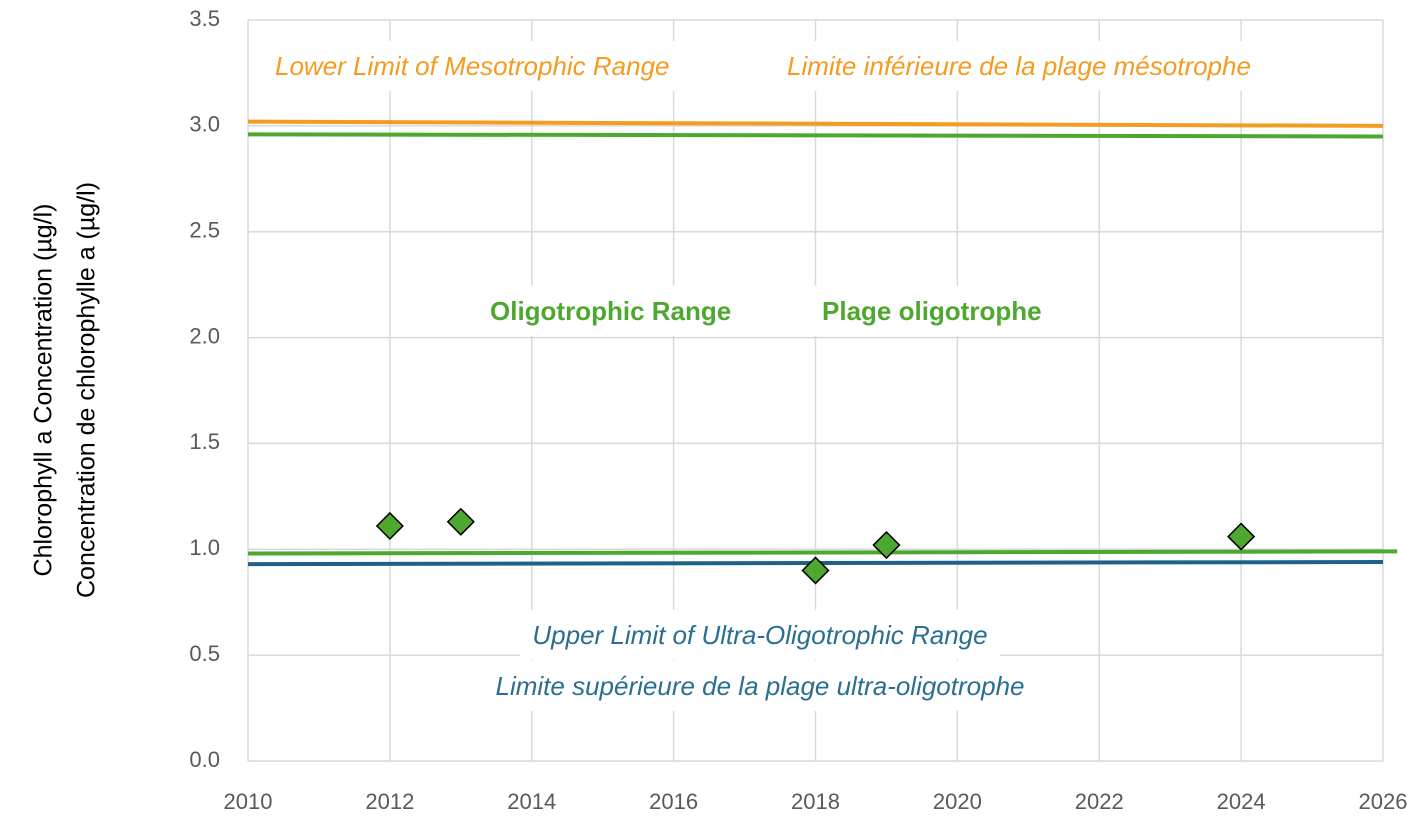  I want to click on x-tick-label: 2010, so click(248, 801).